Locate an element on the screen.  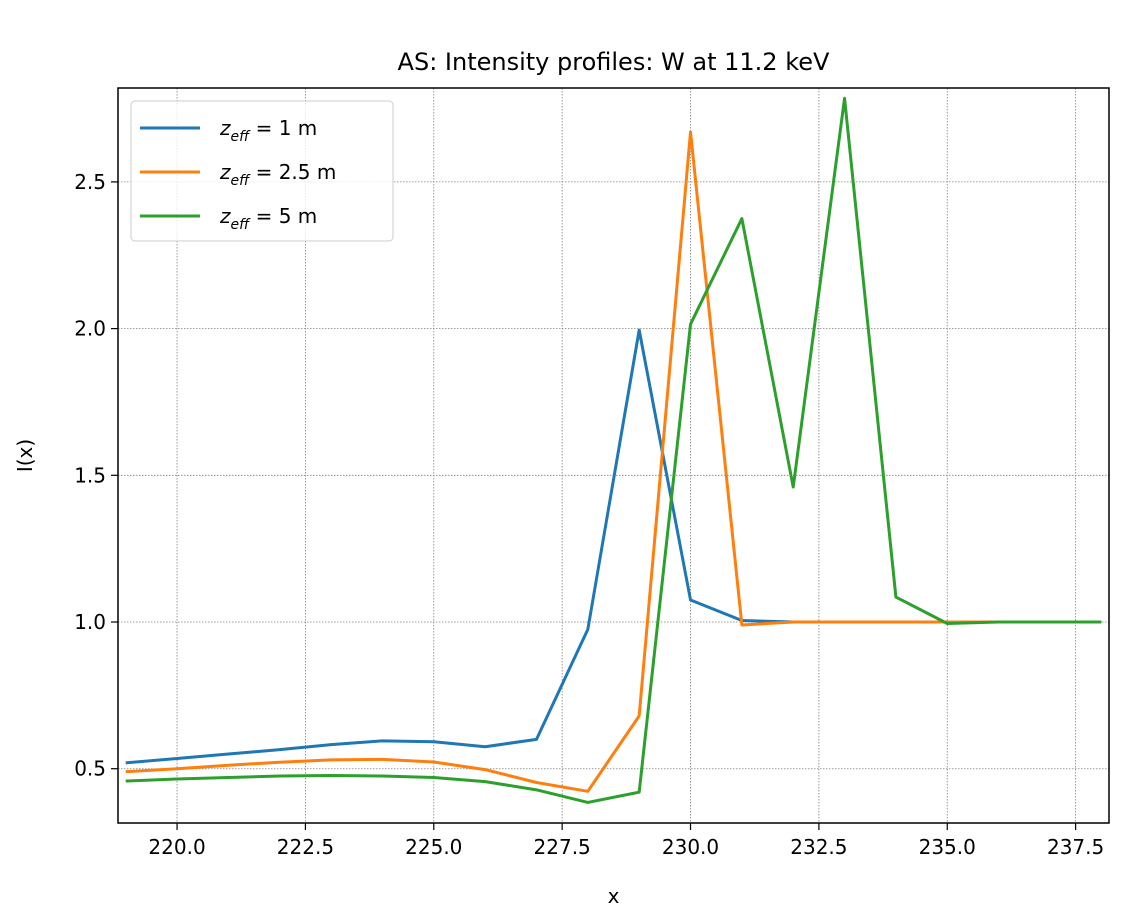
legend: zeff = 1 m zeff = 2.5 m zeff = 5 m is located at coordinates (262, 171).